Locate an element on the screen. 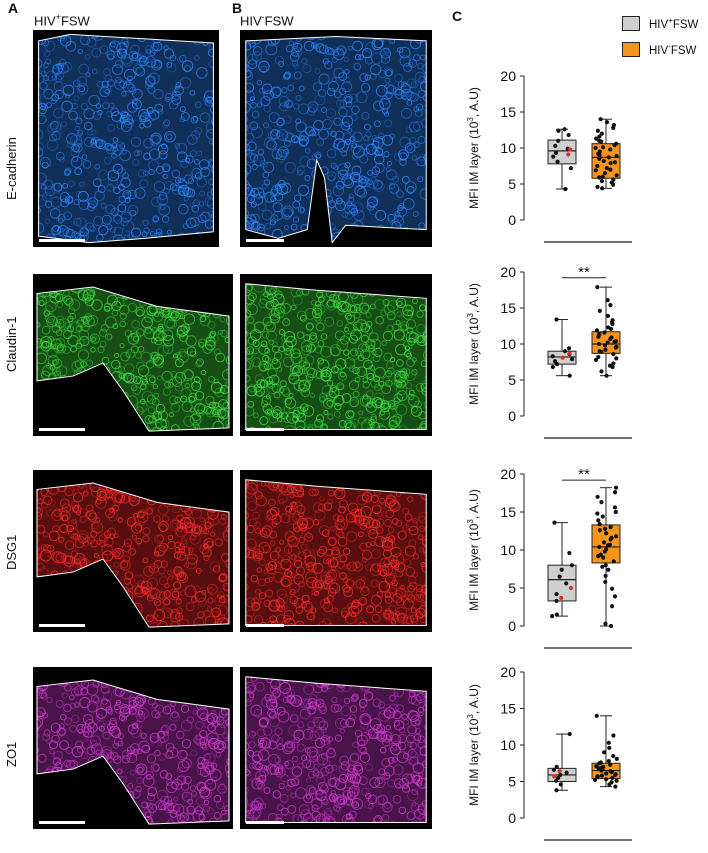  y-tick-label: 0 is located at coordinates (512, 818).